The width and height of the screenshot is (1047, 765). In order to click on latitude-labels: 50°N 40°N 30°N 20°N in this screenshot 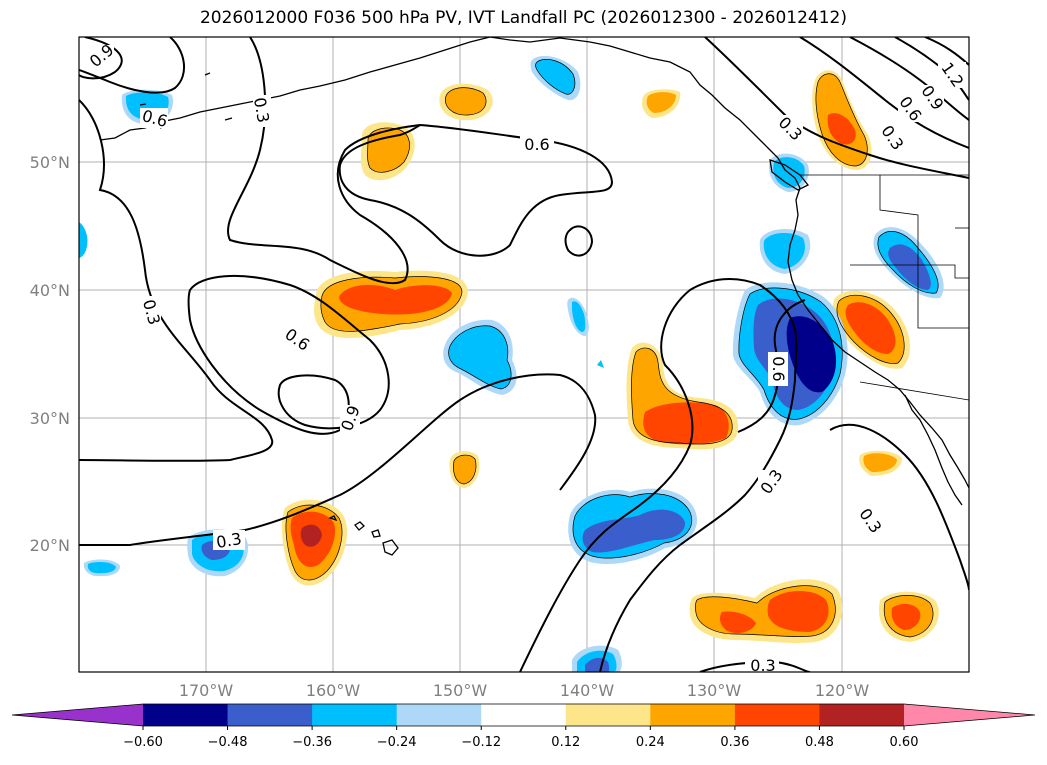, I will do `click(50, 354)`.